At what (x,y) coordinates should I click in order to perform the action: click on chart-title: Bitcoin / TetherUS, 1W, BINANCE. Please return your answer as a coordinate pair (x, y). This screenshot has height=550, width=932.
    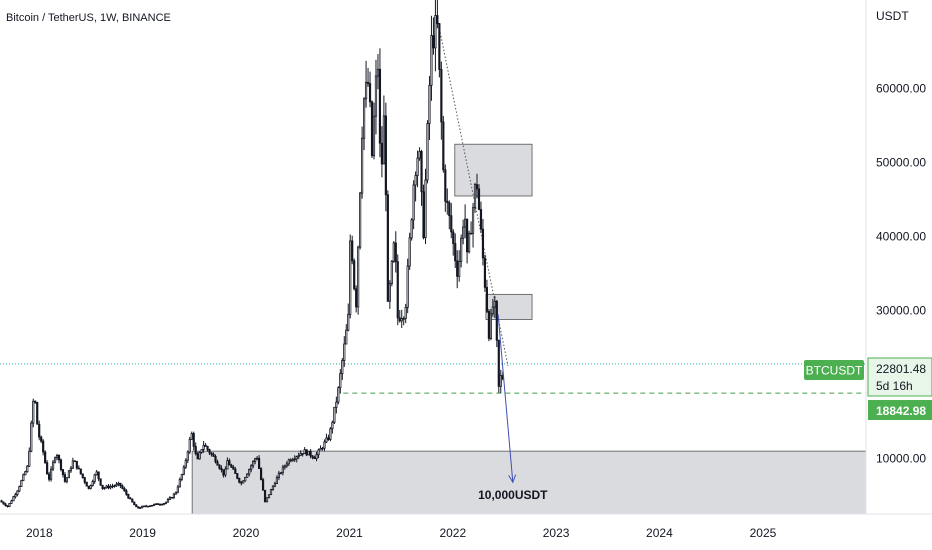
    Looking at the image, I should click on (88, 18).